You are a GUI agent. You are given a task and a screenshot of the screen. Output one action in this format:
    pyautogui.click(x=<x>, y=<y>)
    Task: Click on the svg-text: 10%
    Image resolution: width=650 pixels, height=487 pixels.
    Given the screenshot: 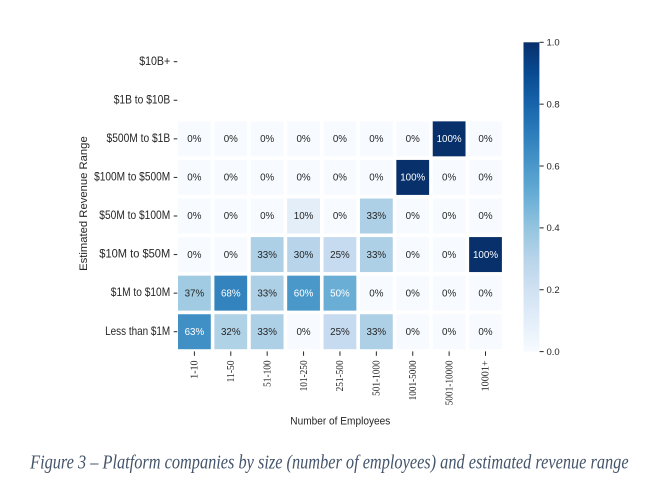 What is the action you would take?
    pyautogui.click(x=304, y=216)
    